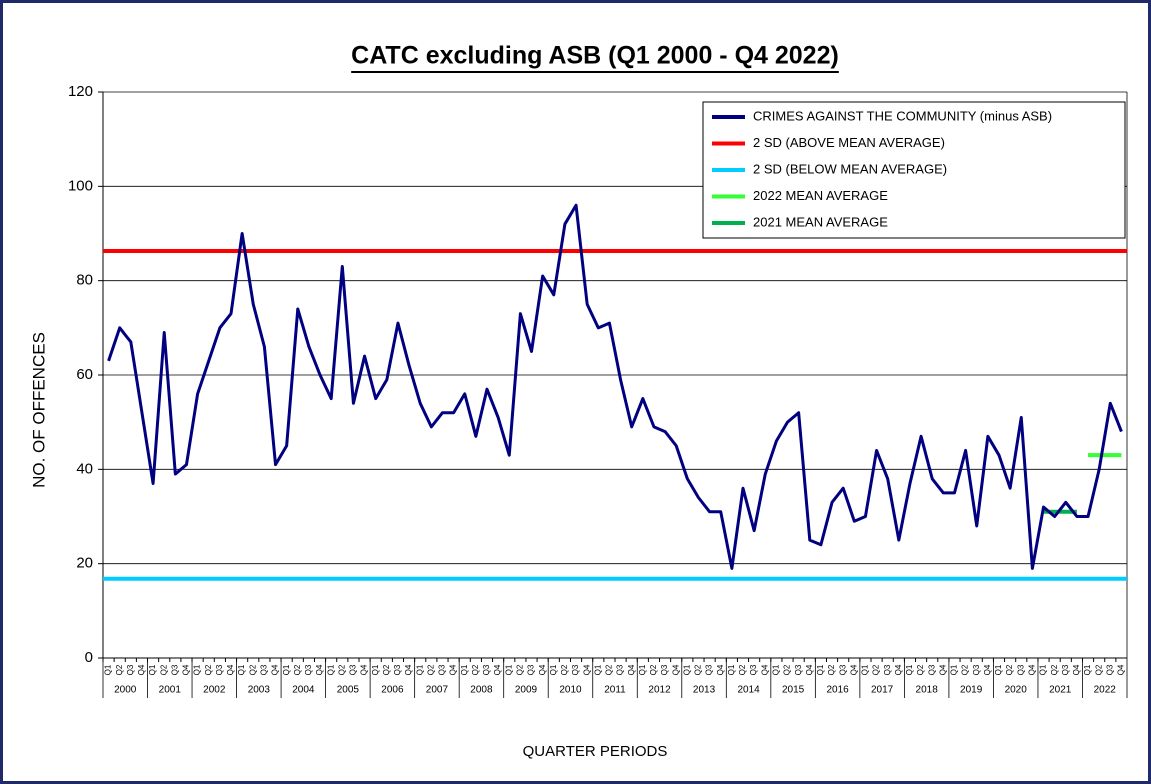 Image resolution: width=1151 pixels, height=784 pixels. Describe the element at coordinates (971, 690) in the screenshot. I see `year-label: 2019` at that location.